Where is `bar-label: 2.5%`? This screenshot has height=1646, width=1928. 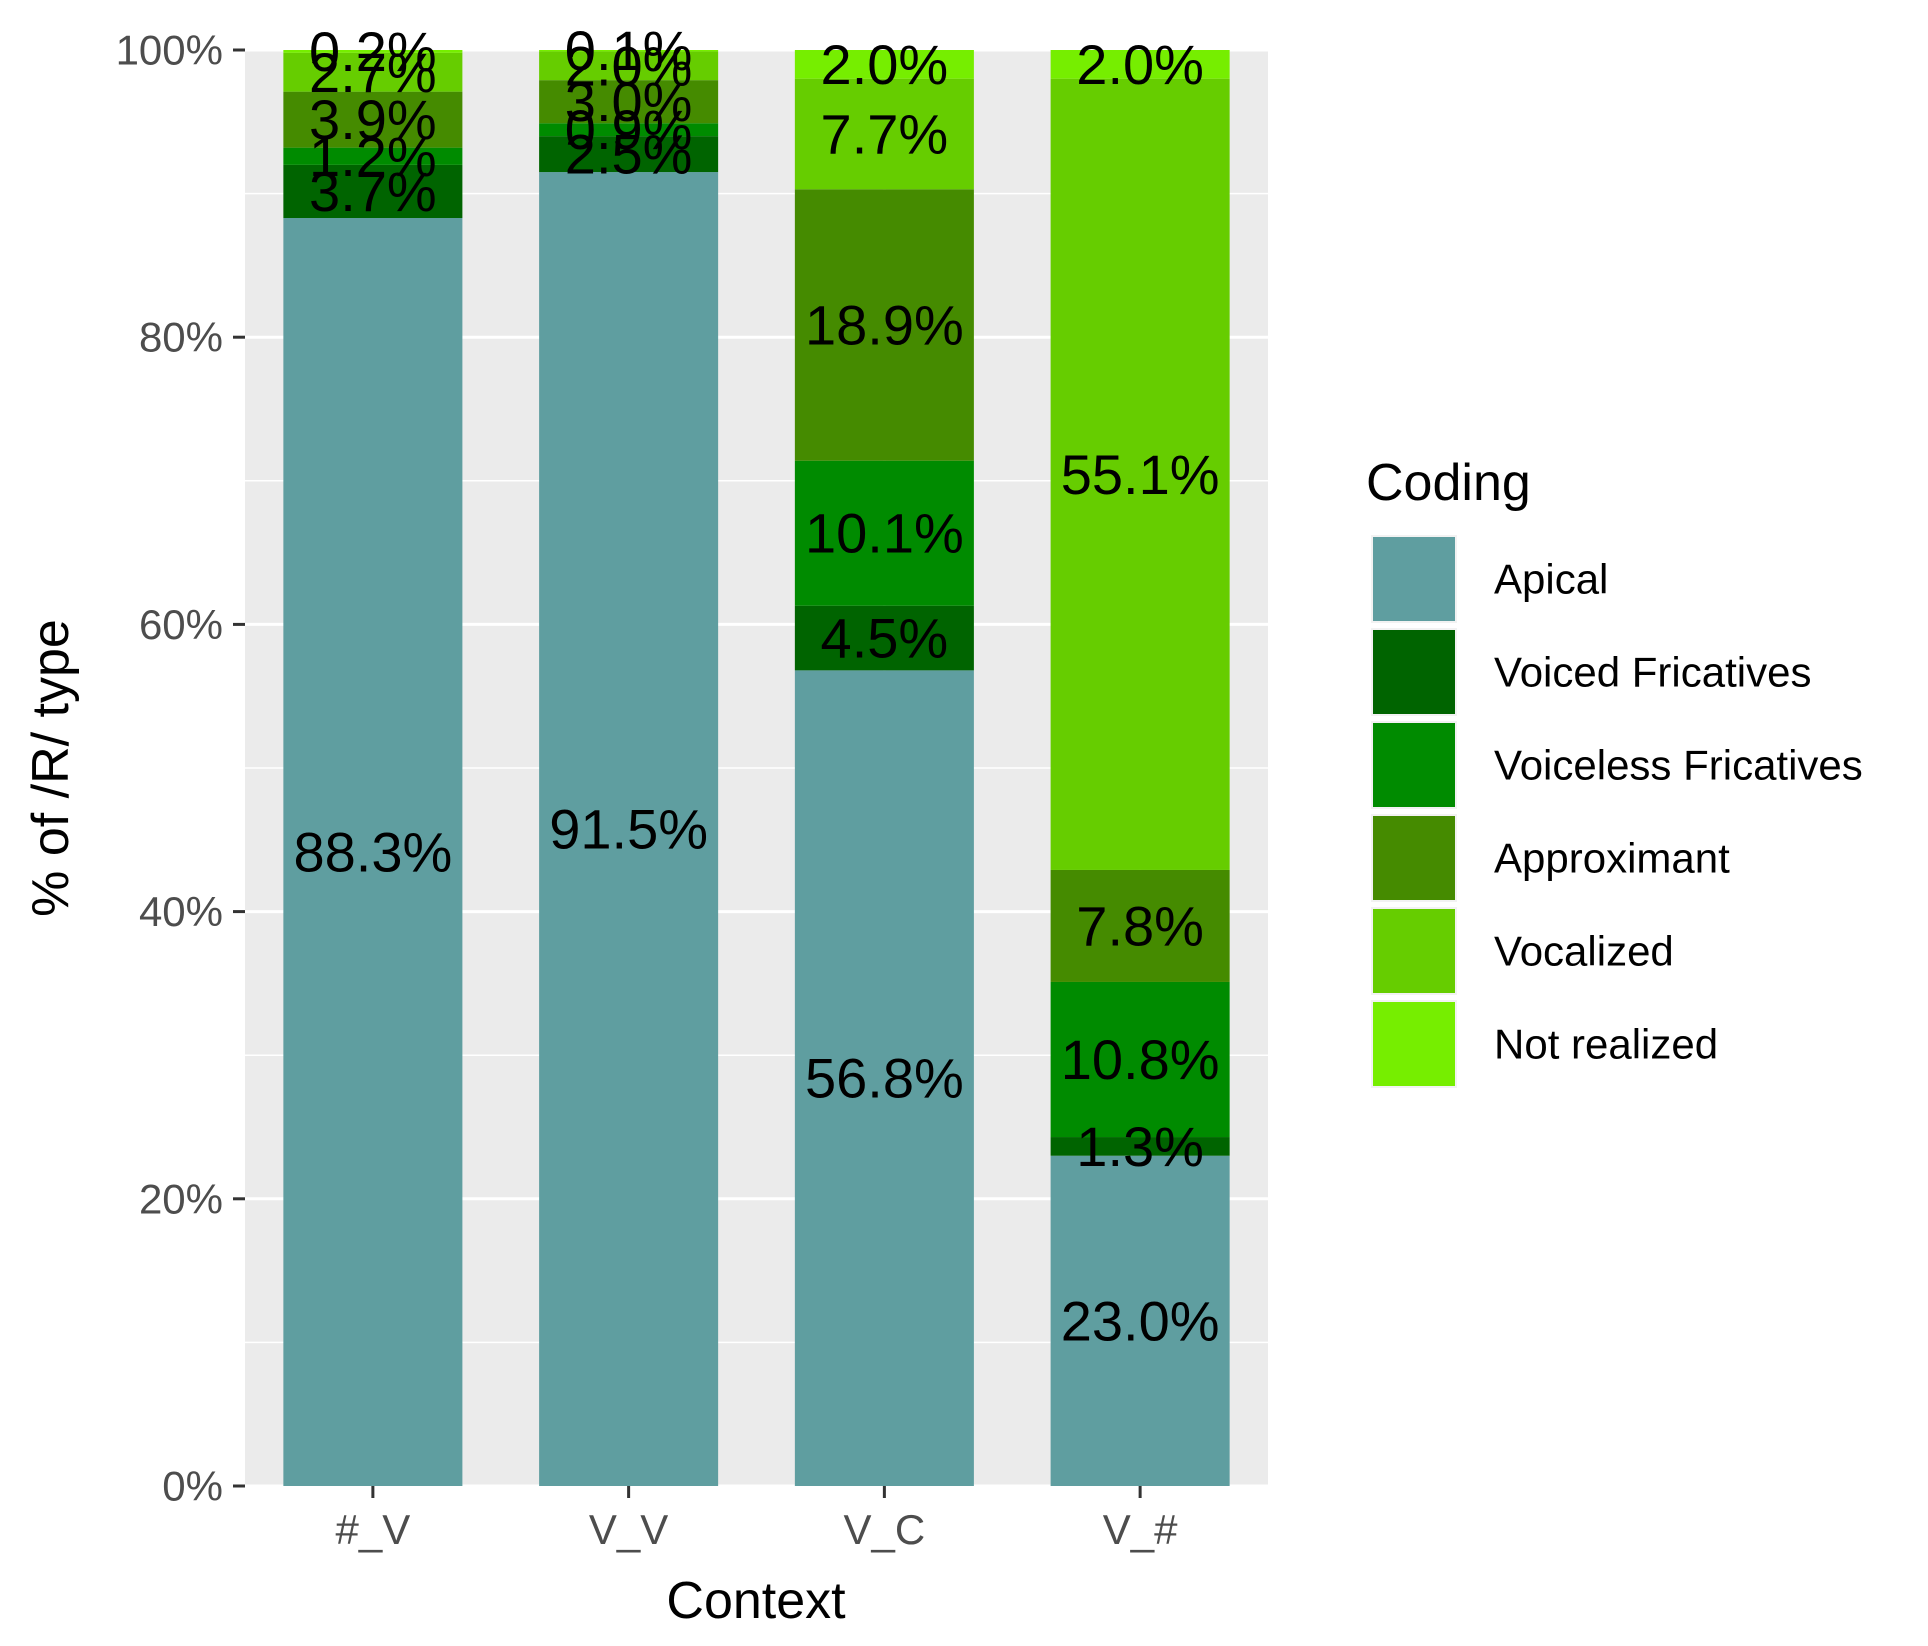
bar-label: 2.5% is located at coordinates (629, 154).